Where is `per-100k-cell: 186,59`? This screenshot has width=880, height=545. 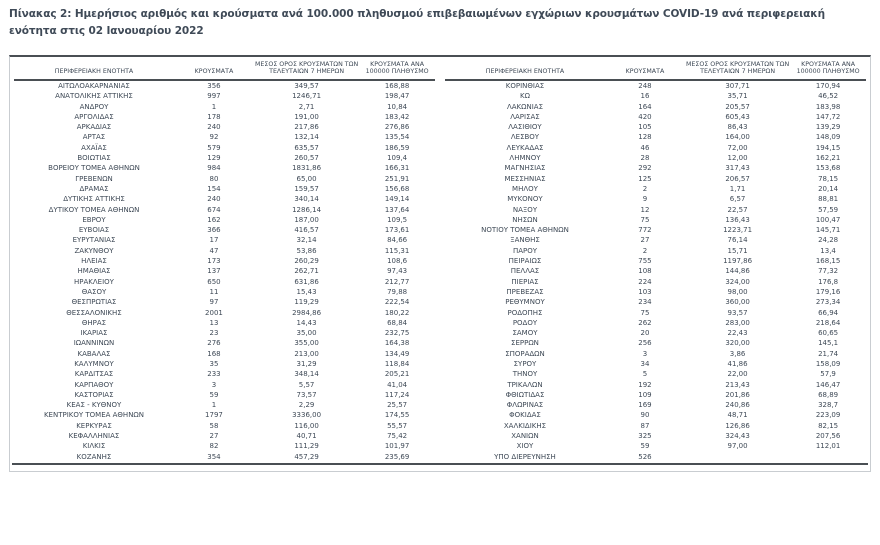 per-100k-cell: 186,59 is located at coordinates (397, 147).